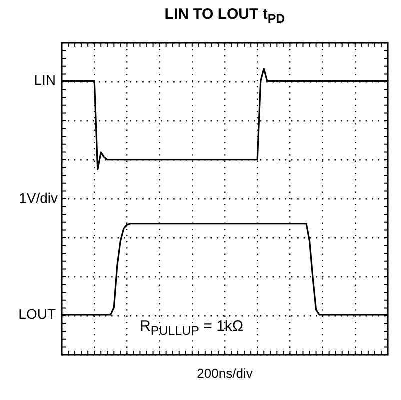 This screenshot has width=401, height=400. Describe the element at coordinates (225, 16) in the screenshot. I see `chart-title: LIN TO LOUT t$_{PD}$` at that location.